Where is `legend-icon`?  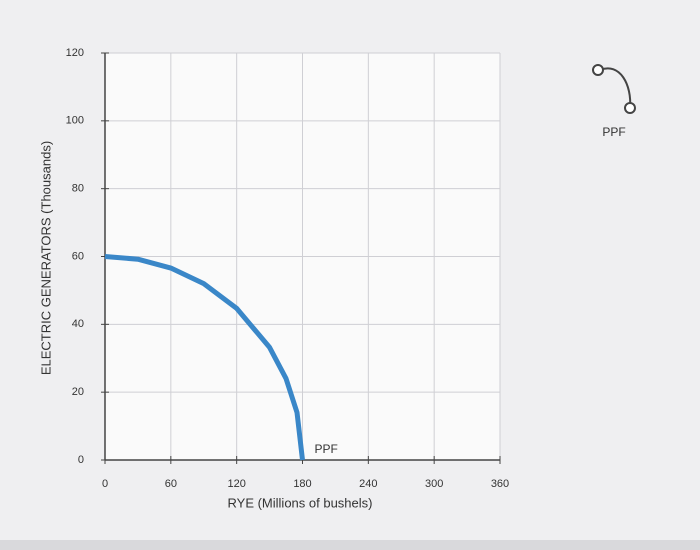 legend-icon is located at coordinates (614, 89).